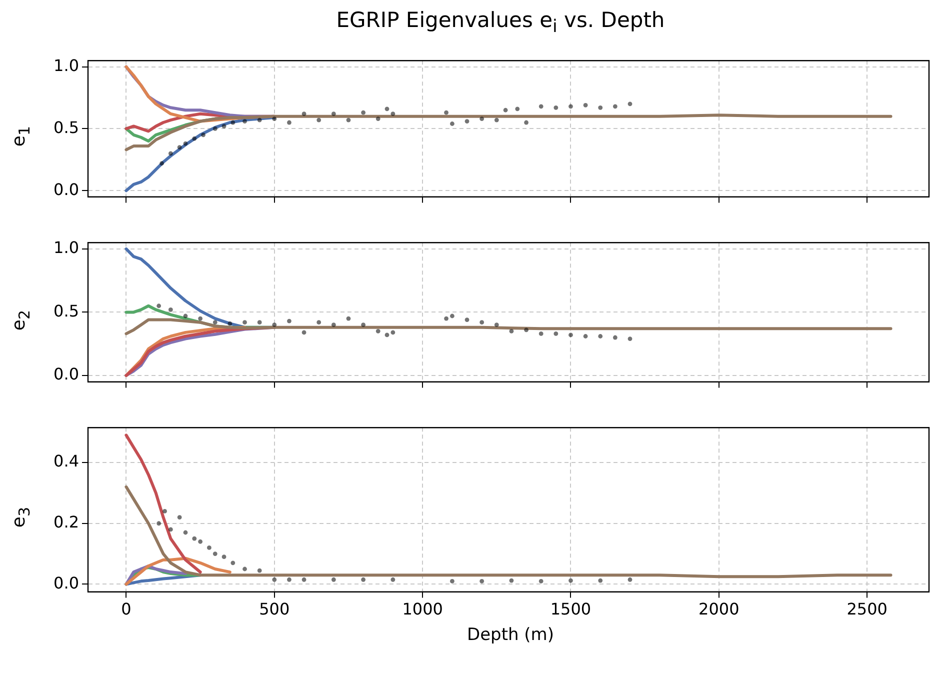 The width and height of the screenshot is (941, 679). Describe the element at coordinates (66, 310) in the screenshot. I see `y-tick-label: 0.5` at that location.